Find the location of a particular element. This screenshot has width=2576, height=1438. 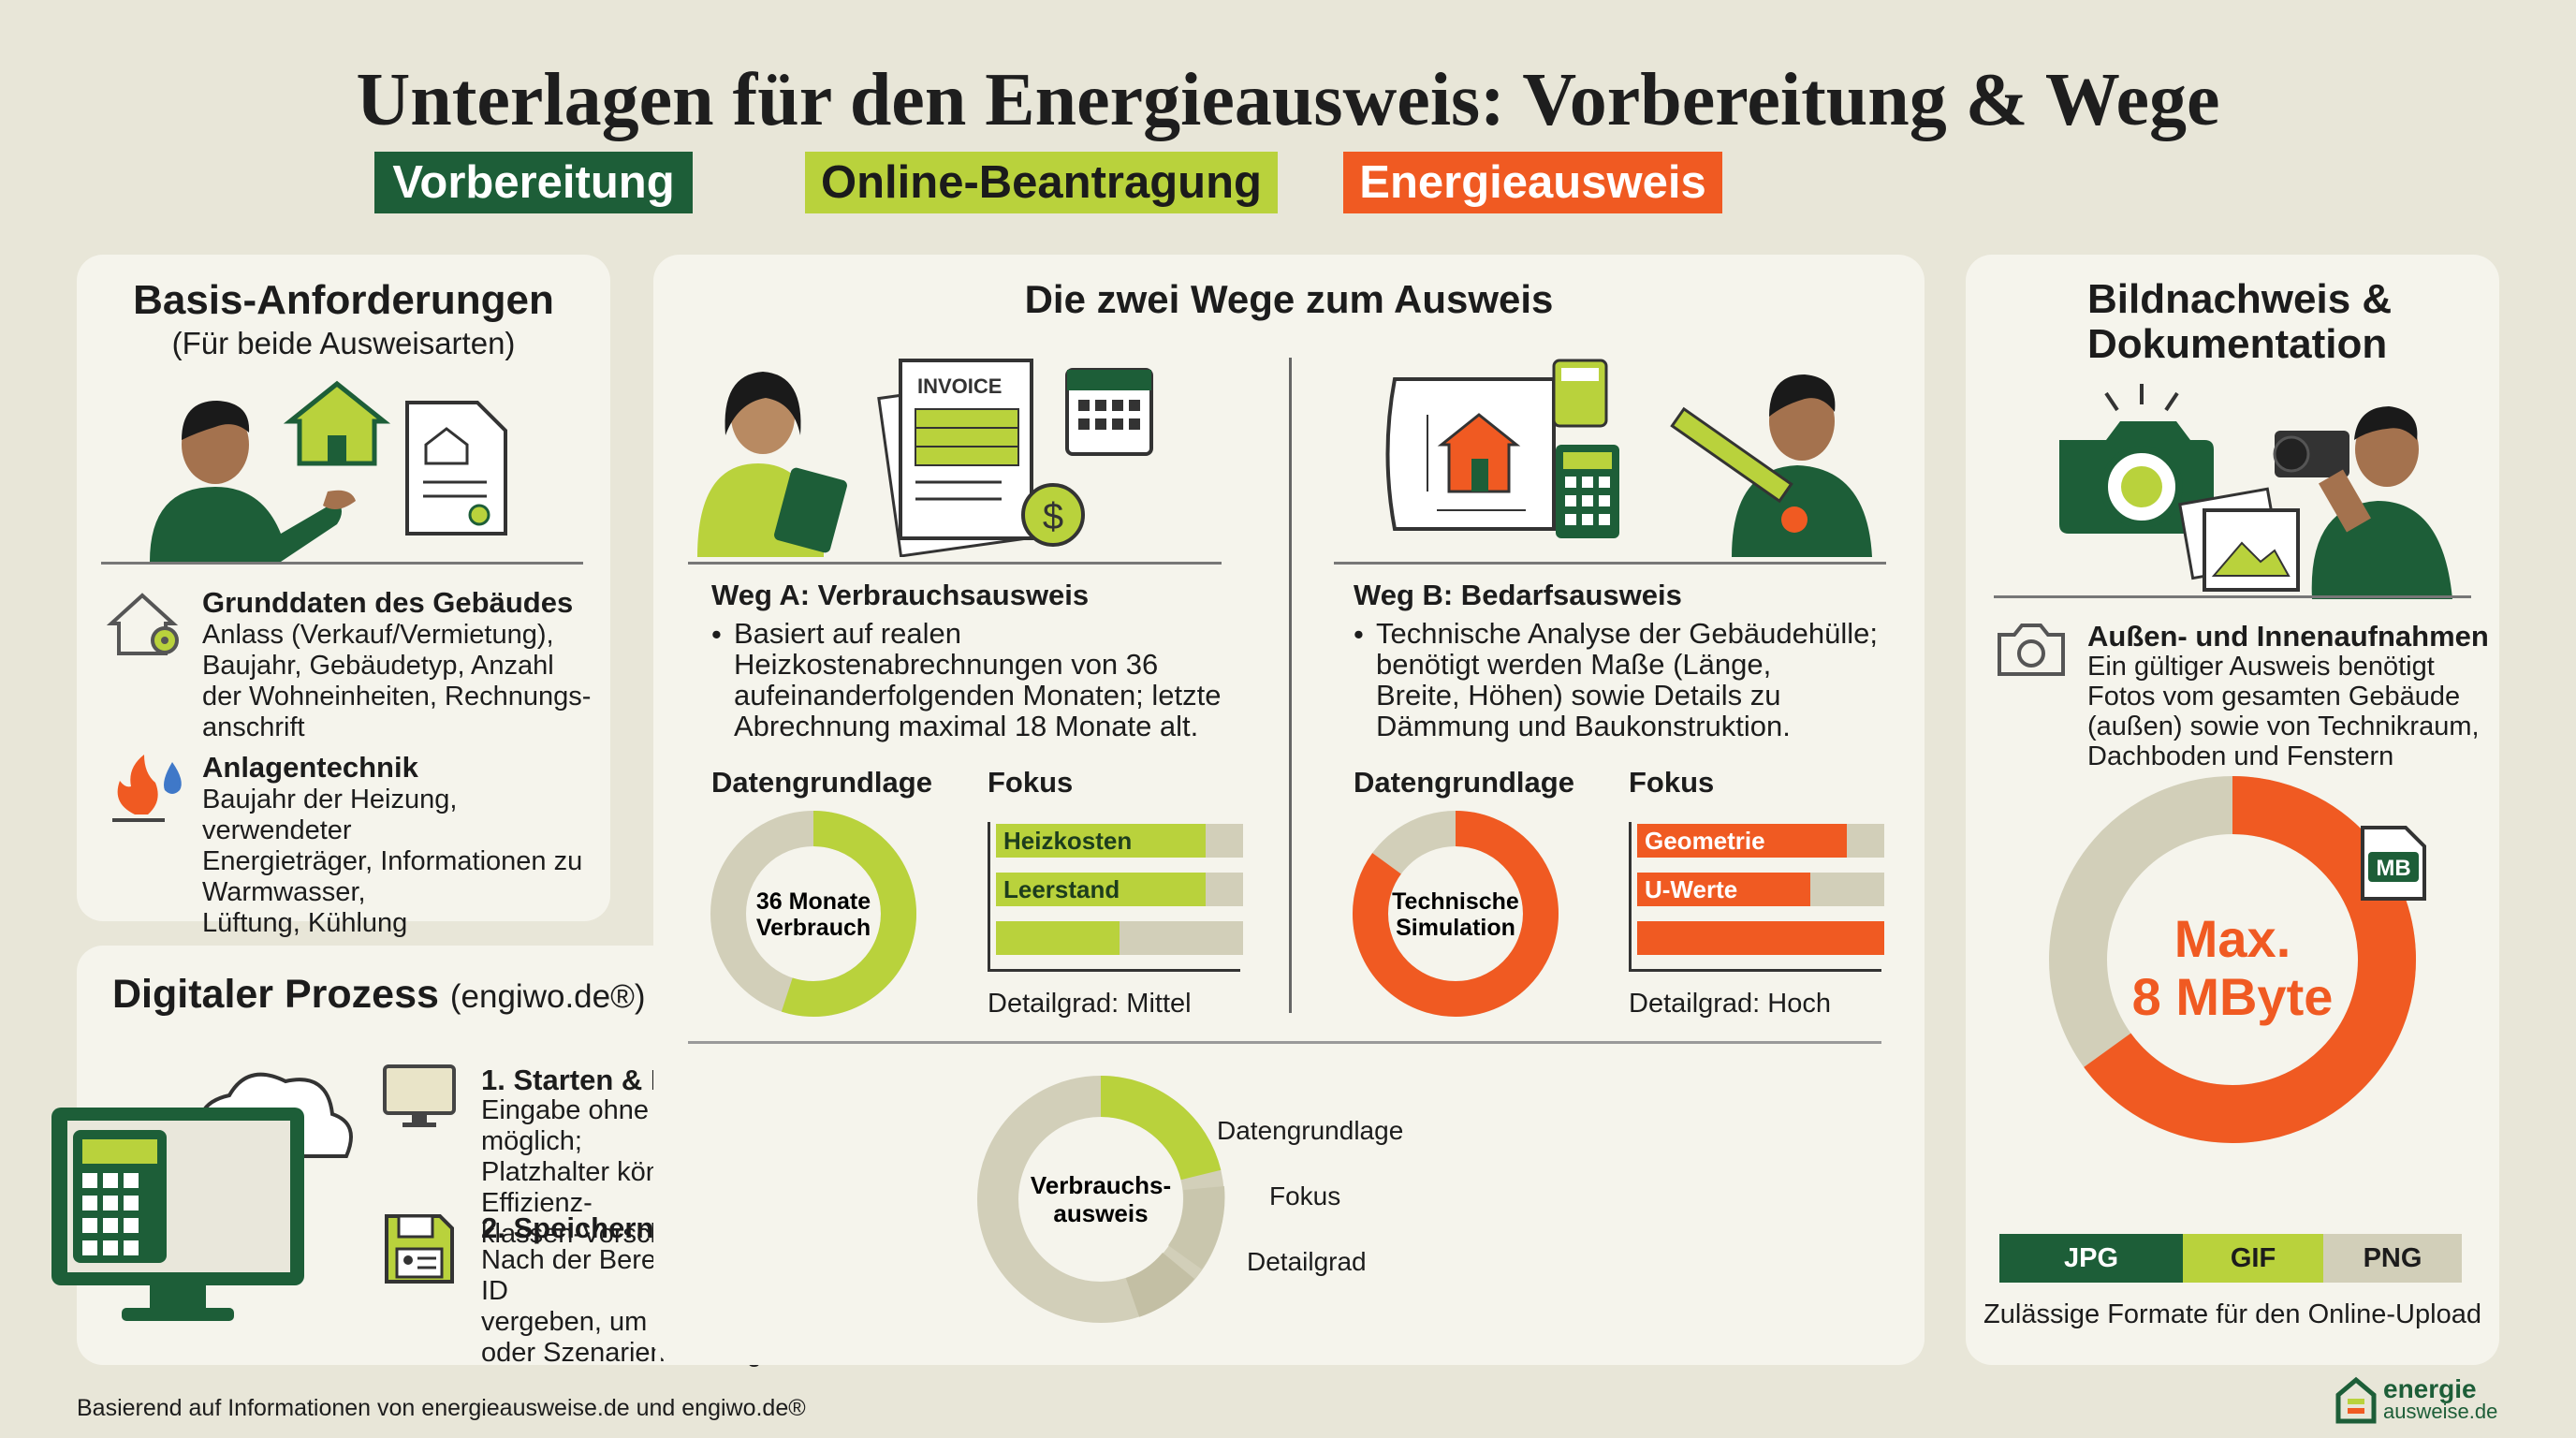

basis-subtitle: (Für beide Ausweisarten) is located at coordinates (344, 343).